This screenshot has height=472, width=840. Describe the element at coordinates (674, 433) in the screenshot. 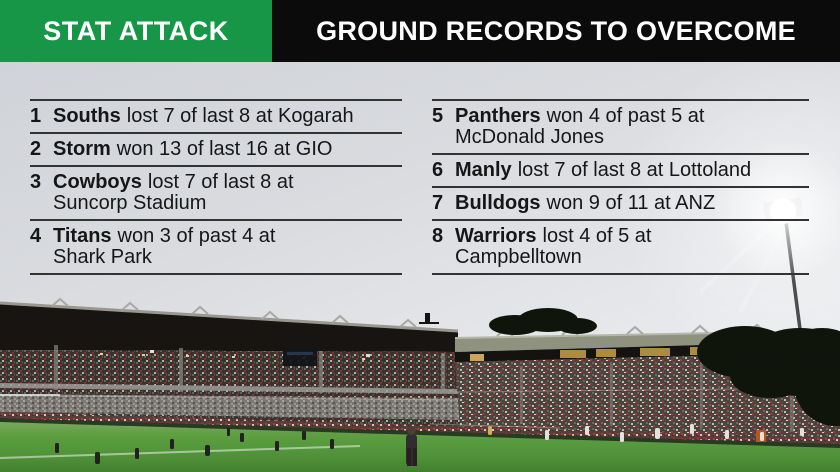

I see `players-white-team` at that location.